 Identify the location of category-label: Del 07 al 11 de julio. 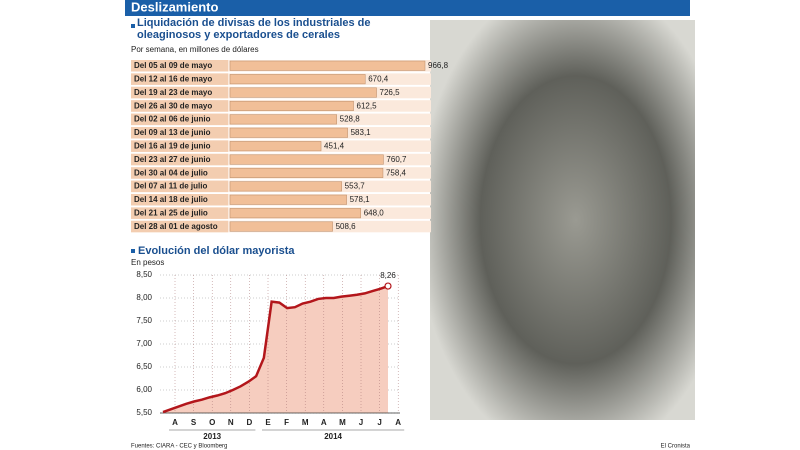
(170, 186).